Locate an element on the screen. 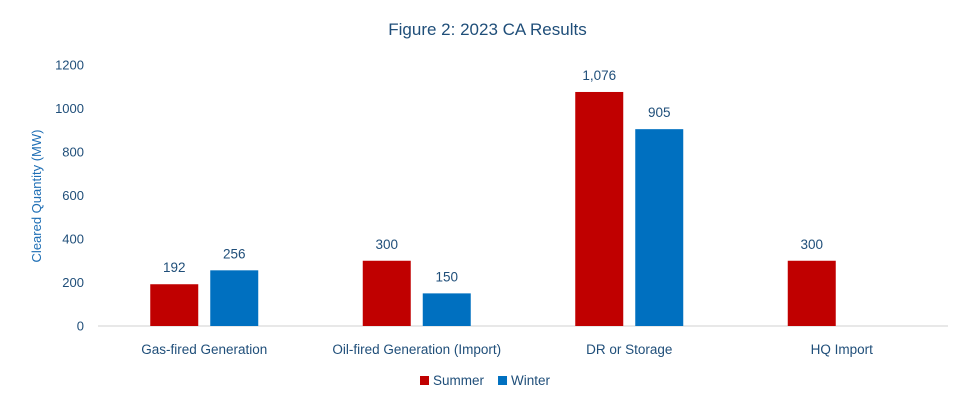 This screenshot has width=975, height=414. data-label: 905 is located at coordinates (659, 112).